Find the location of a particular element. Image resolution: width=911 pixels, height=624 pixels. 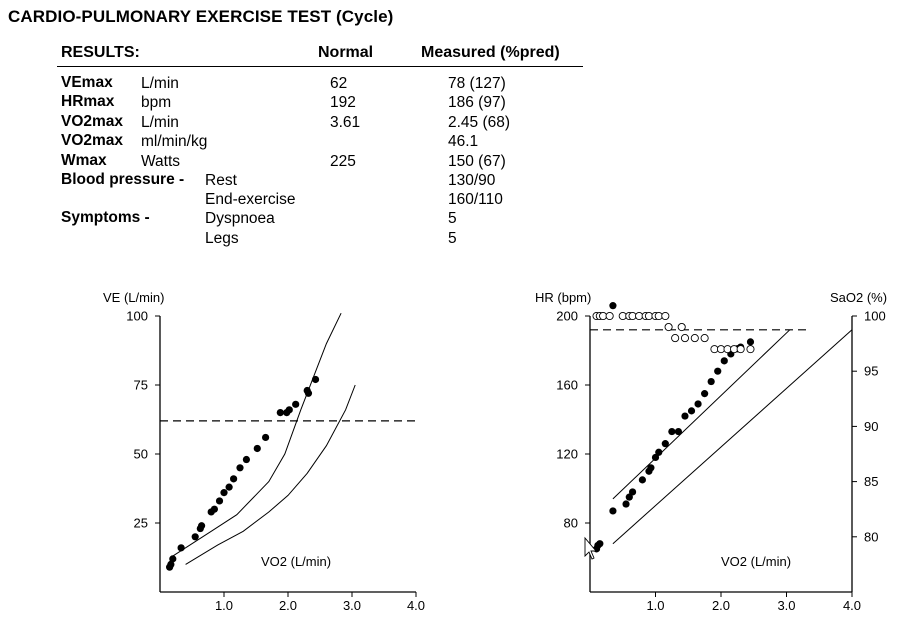

symptom-name: Dyspnoea is located at coordinates (240, 218).